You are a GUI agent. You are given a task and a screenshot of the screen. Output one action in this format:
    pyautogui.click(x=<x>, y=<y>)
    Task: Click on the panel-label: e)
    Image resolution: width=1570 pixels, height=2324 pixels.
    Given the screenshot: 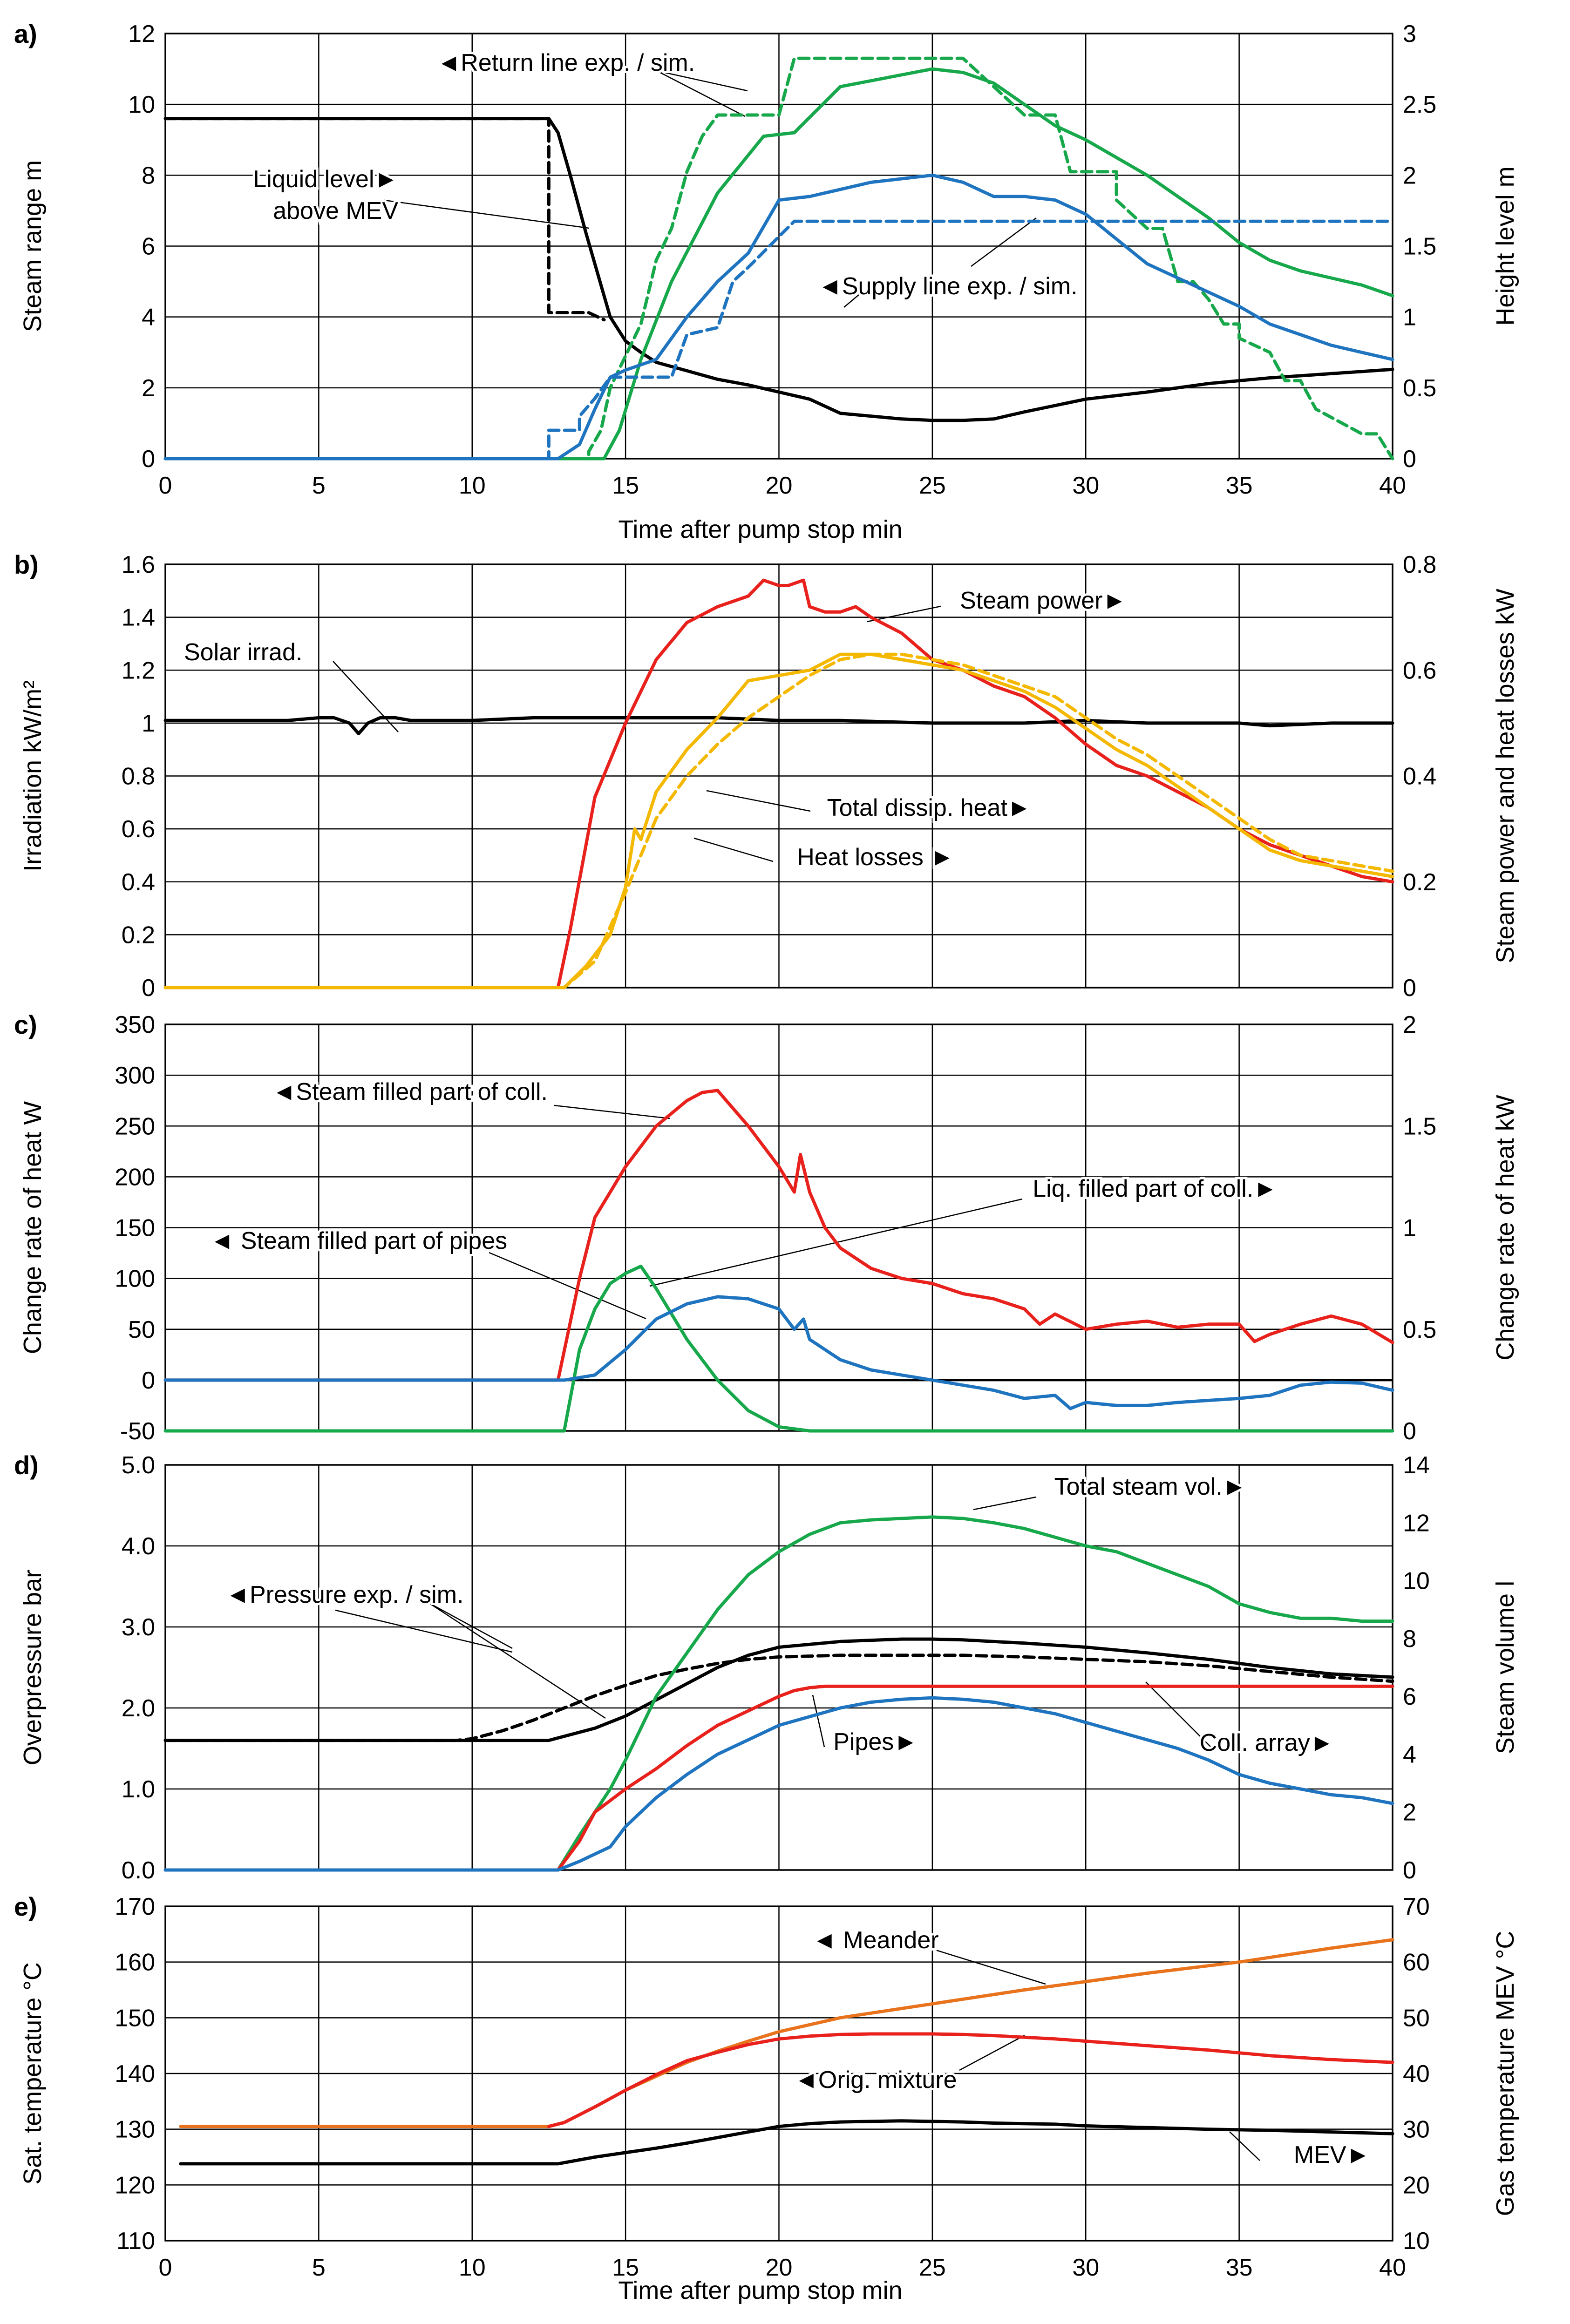 What is the action you would take?
    pyautogui.click(x=25, y=1906)
    